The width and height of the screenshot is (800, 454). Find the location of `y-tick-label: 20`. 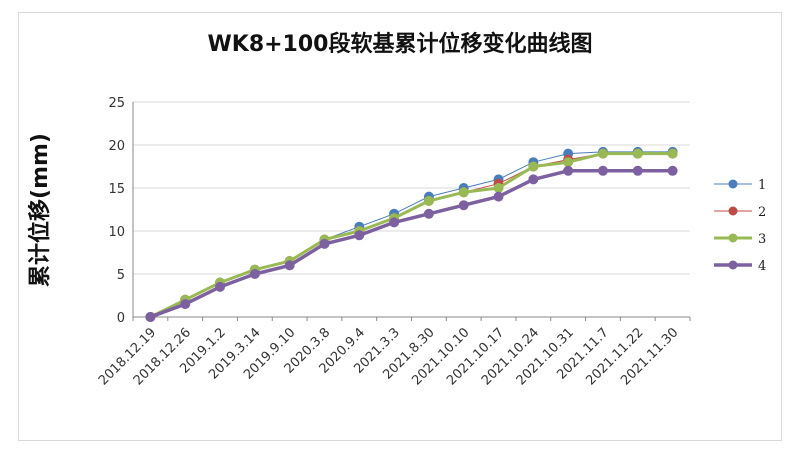

y-tick-label: 20 is located at coordinates (116, 146).